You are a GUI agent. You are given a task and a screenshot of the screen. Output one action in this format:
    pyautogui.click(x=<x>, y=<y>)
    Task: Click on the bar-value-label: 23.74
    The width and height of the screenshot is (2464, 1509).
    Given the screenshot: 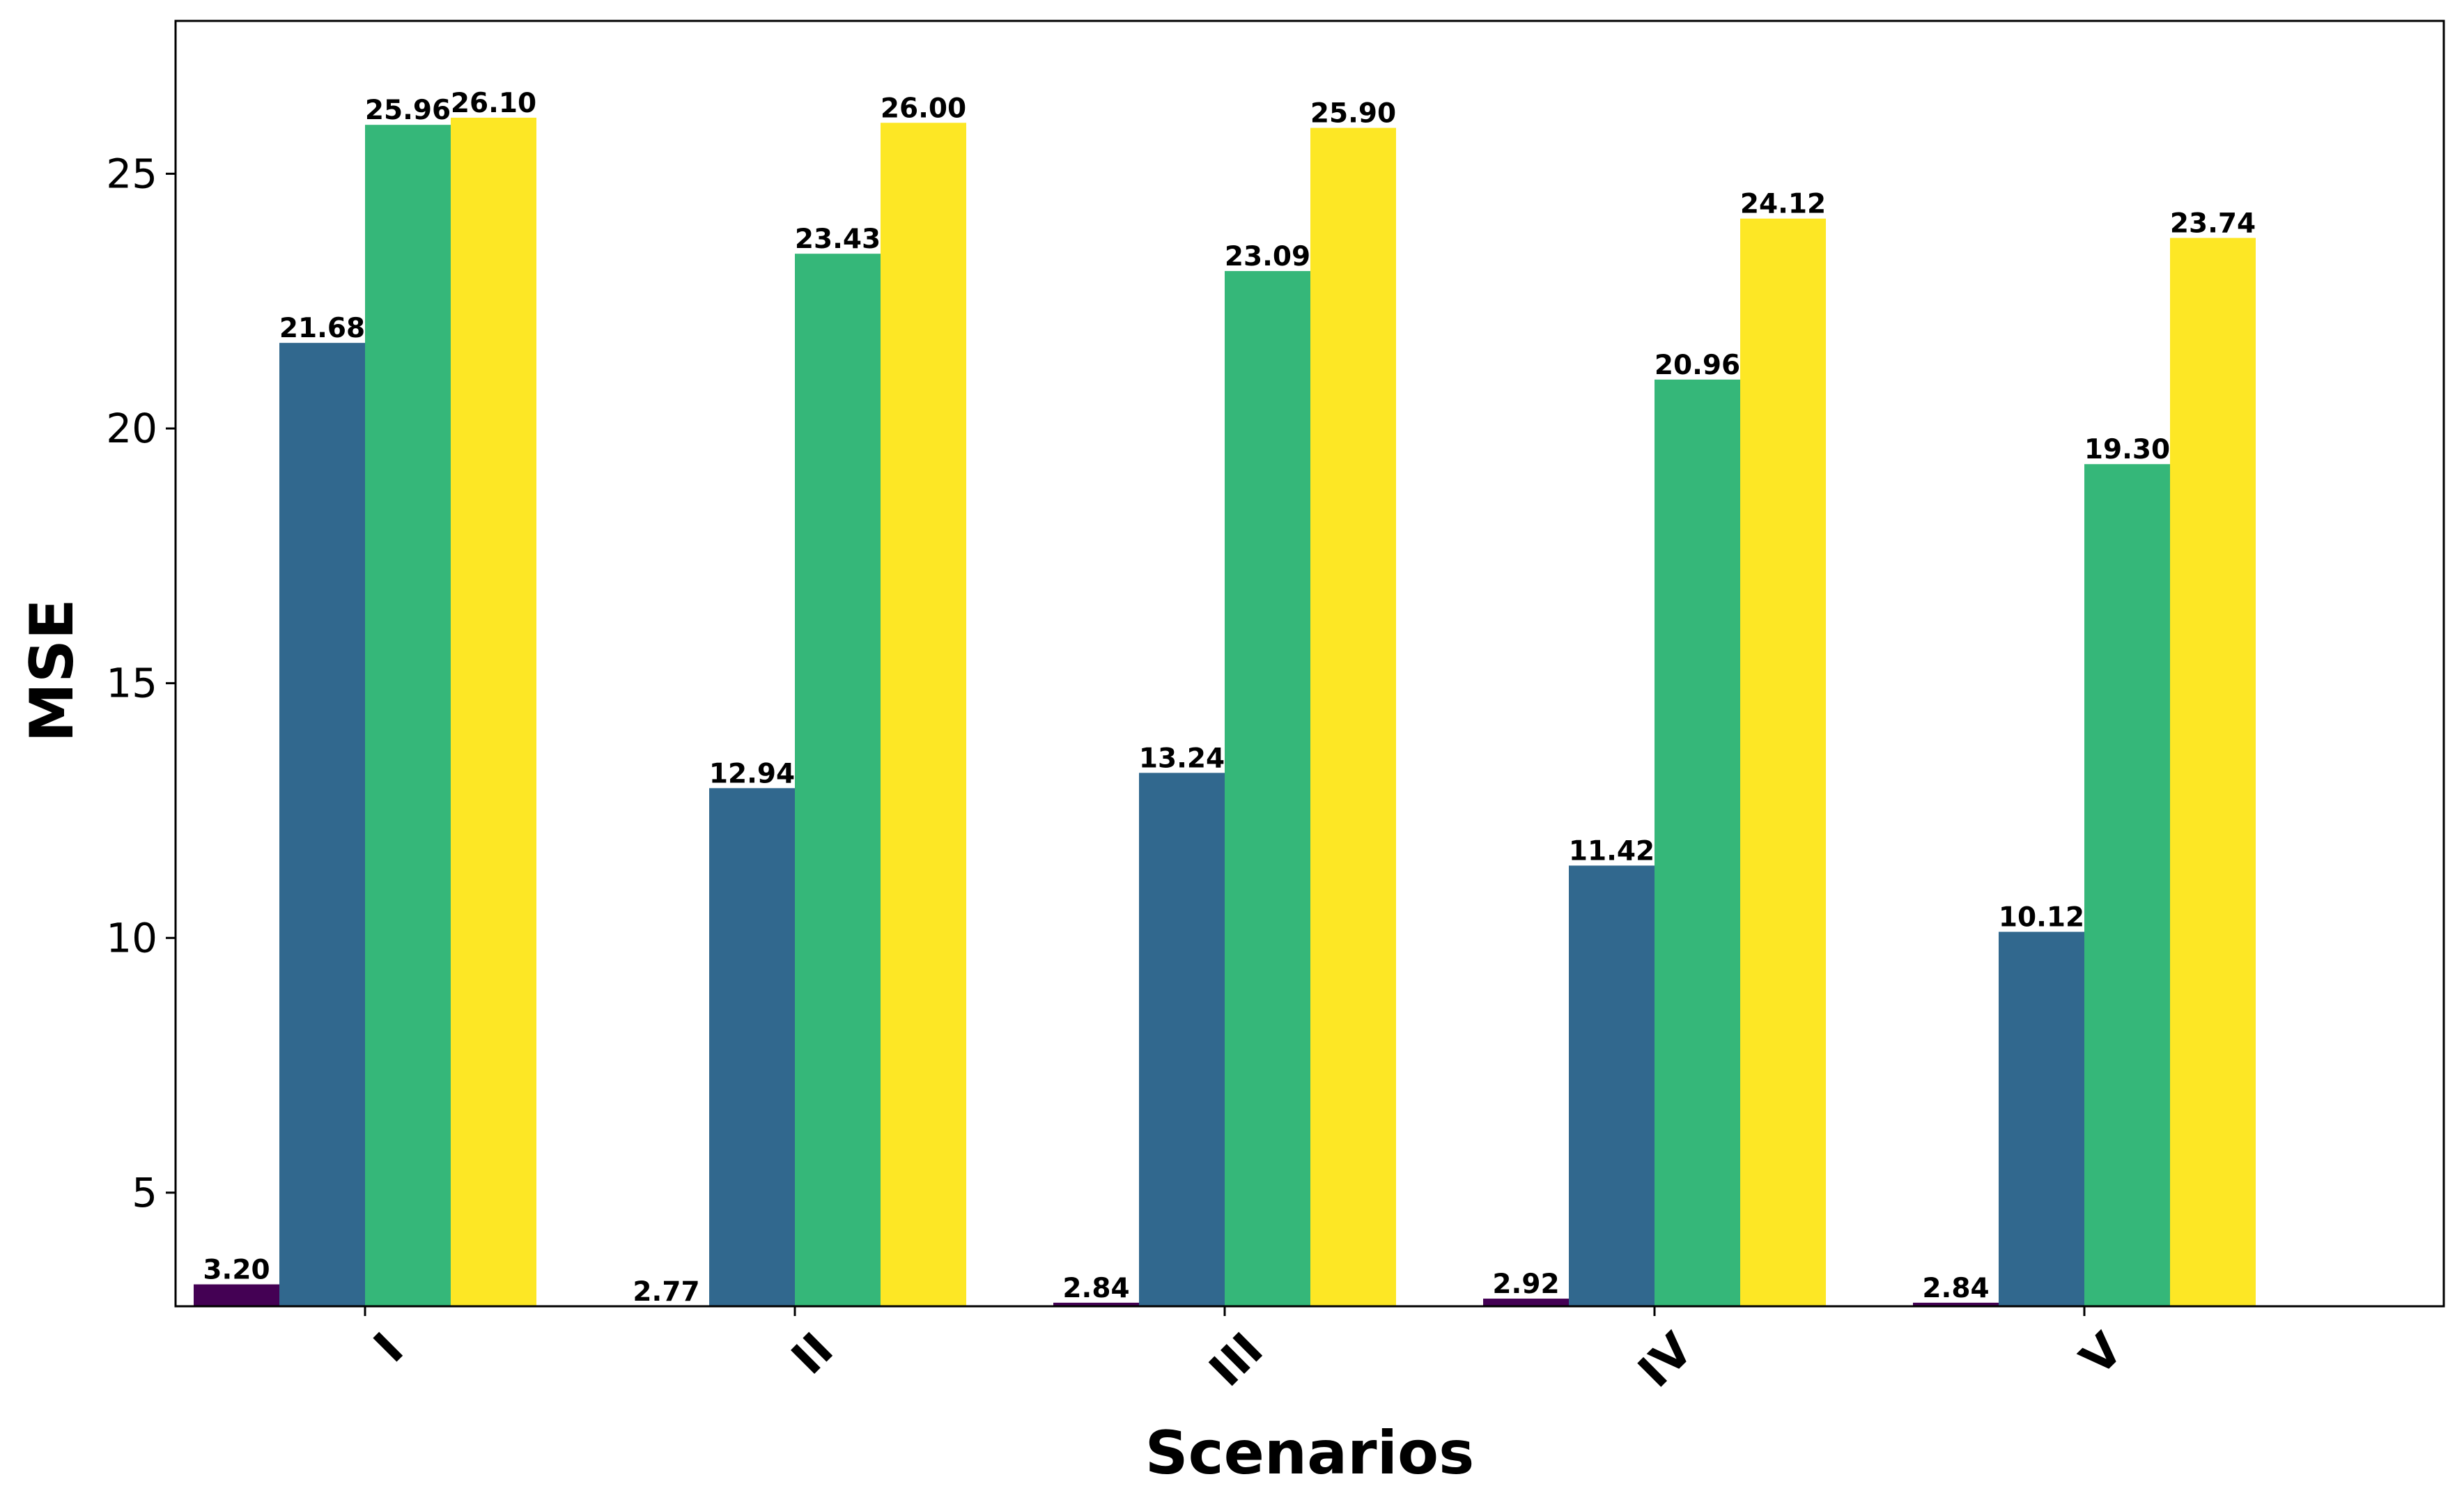 What is the action you would take?
    pyautogui.click(x=2213, y=224)
    